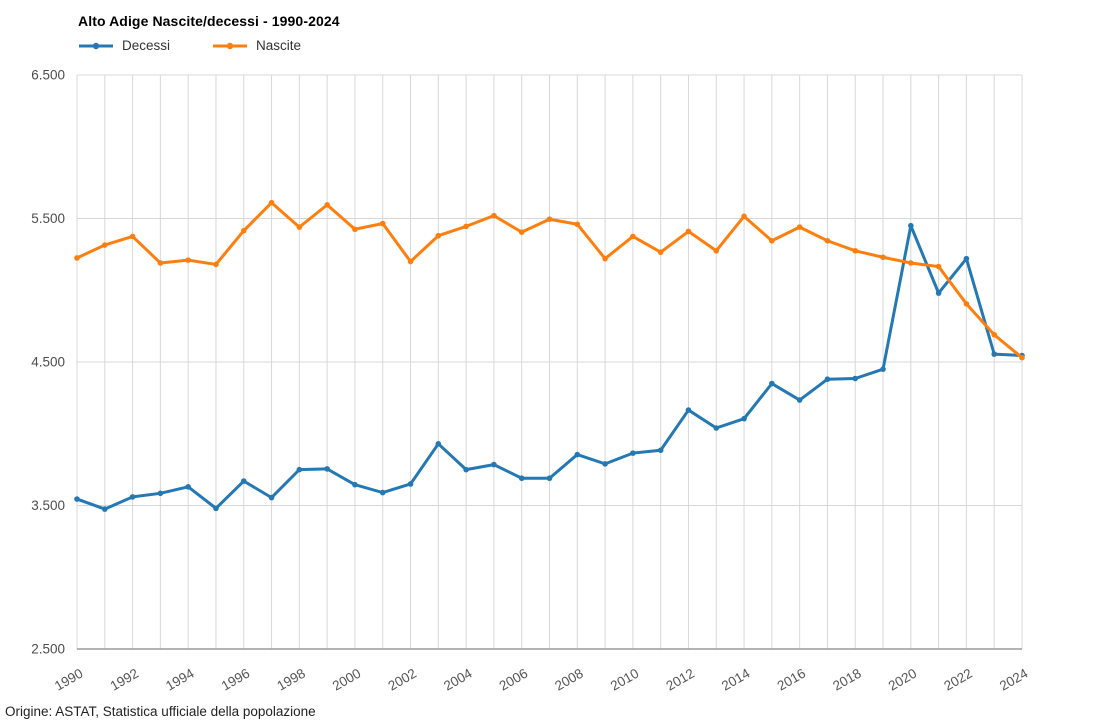 The height and width of the screenshot is (726, 1100). I want to click on x-tick-label: 1994, so click(180, 679).